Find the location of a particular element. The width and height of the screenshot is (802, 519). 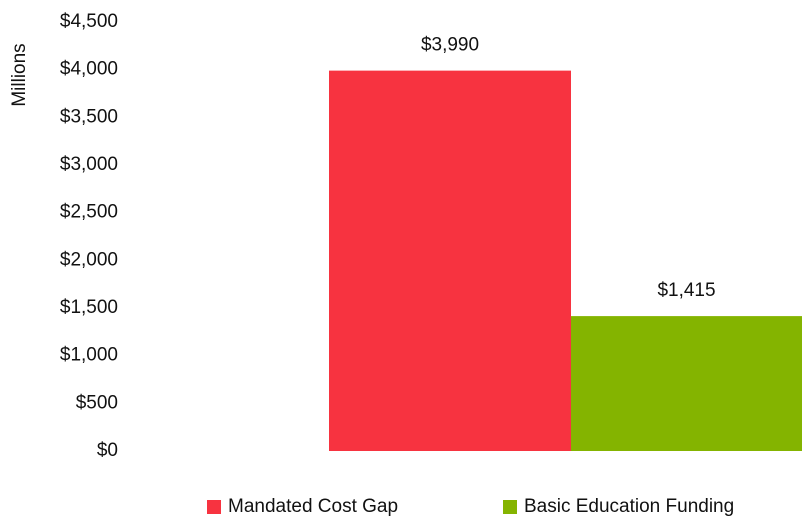

legend-label: Basic Education Funding is located at coordinates (629, 506).